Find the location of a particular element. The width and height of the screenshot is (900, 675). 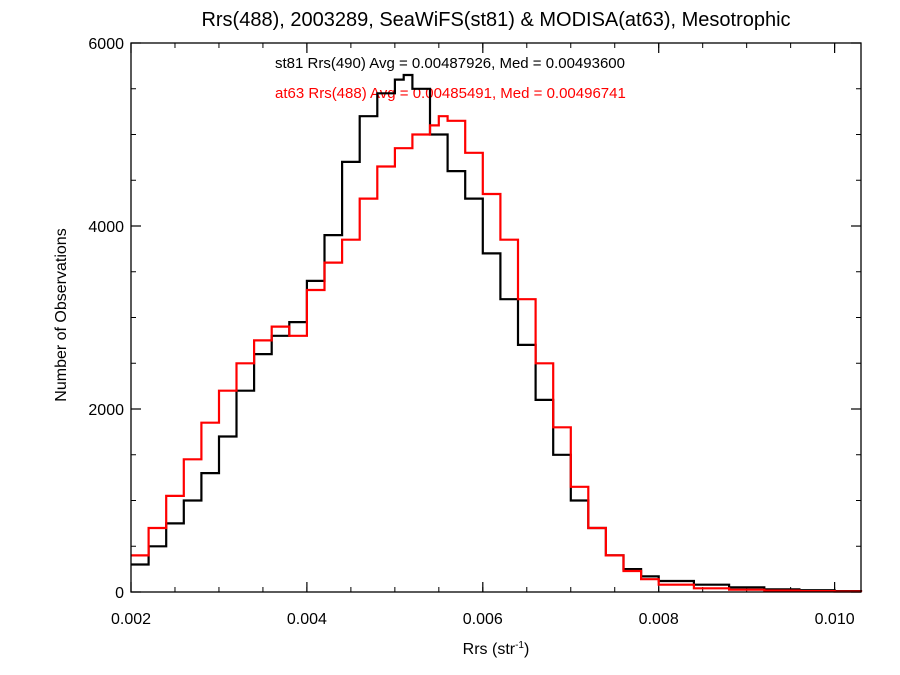

x-tick-label: 0.010 is located at coordinates (835, 619).